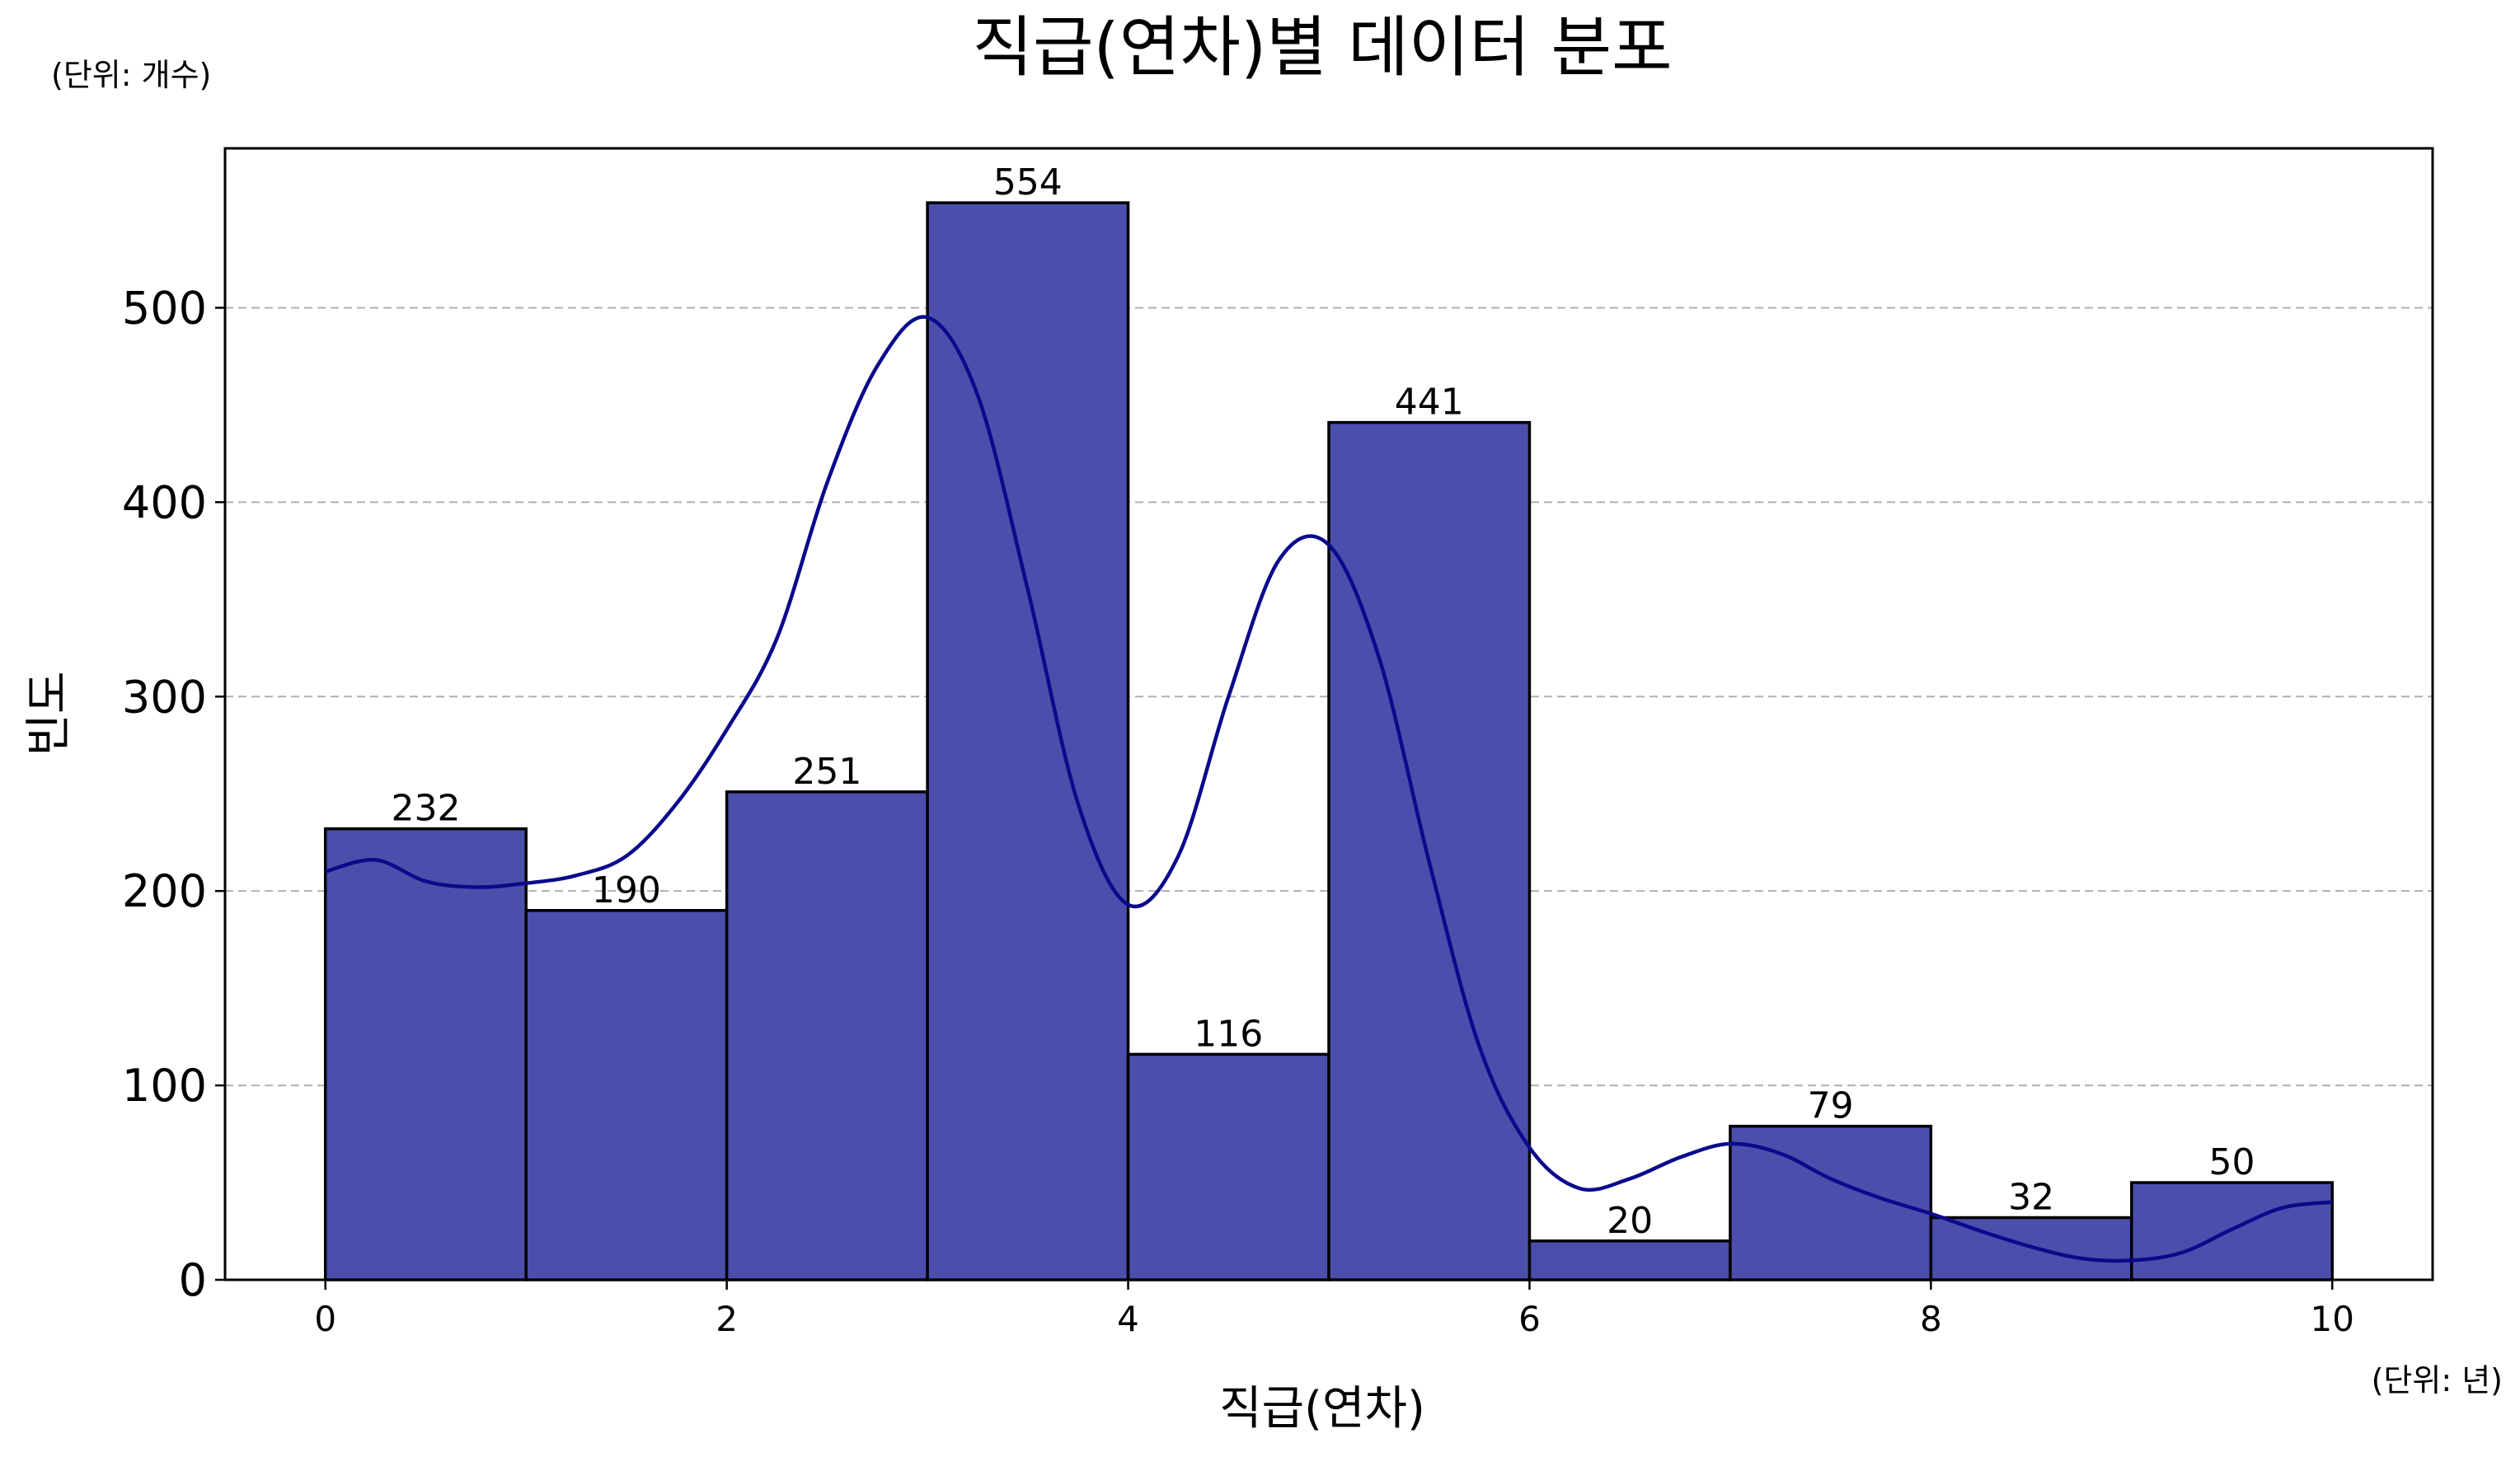 The image size is (2520, 1457). What do you see at coordinates (2031, 1198) in the screenshot?
I see `bar-value-label: 32` at bounding box center [2031, 1198].